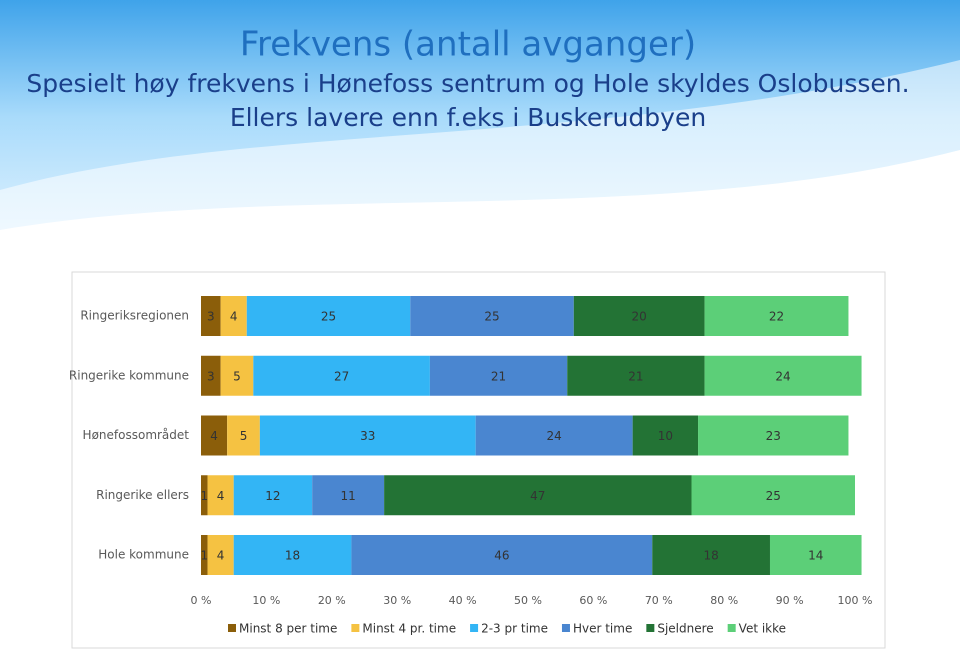 The image size is (960, 651). Describe the element at coordinates (790, 600) in the screenshot. I see `x-tick-label: 90 %` at that location.